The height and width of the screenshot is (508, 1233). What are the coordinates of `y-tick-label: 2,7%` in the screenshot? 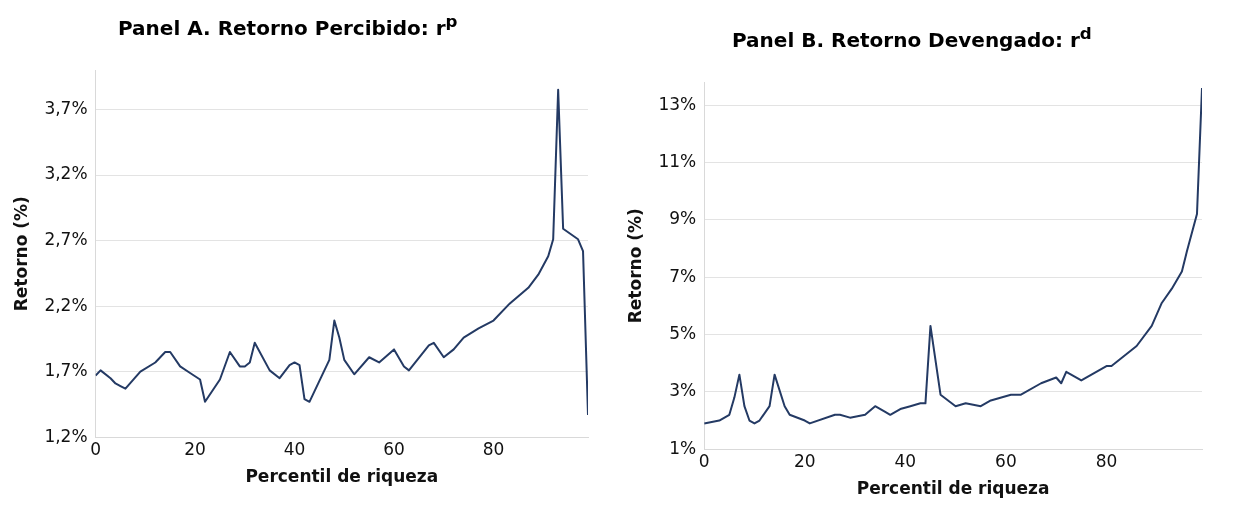 It's located at (66, 239).